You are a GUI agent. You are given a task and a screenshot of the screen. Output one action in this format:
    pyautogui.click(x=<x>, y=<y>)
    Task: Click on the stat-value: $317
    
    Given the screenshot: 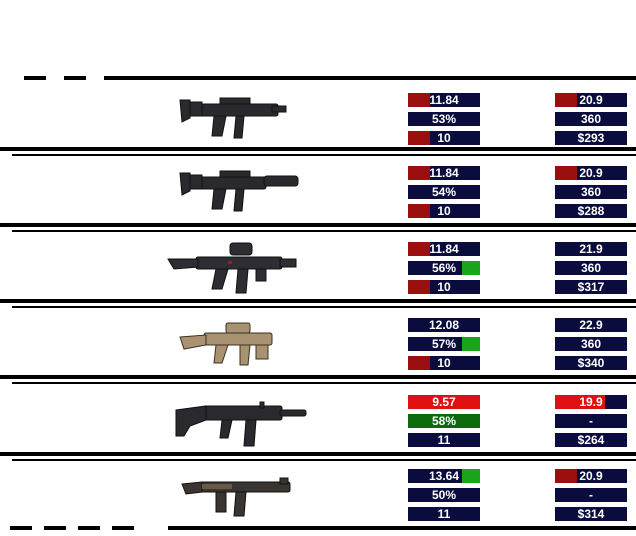 What is the action you would take?
    pyautogui.click(x=591, y=287)
    